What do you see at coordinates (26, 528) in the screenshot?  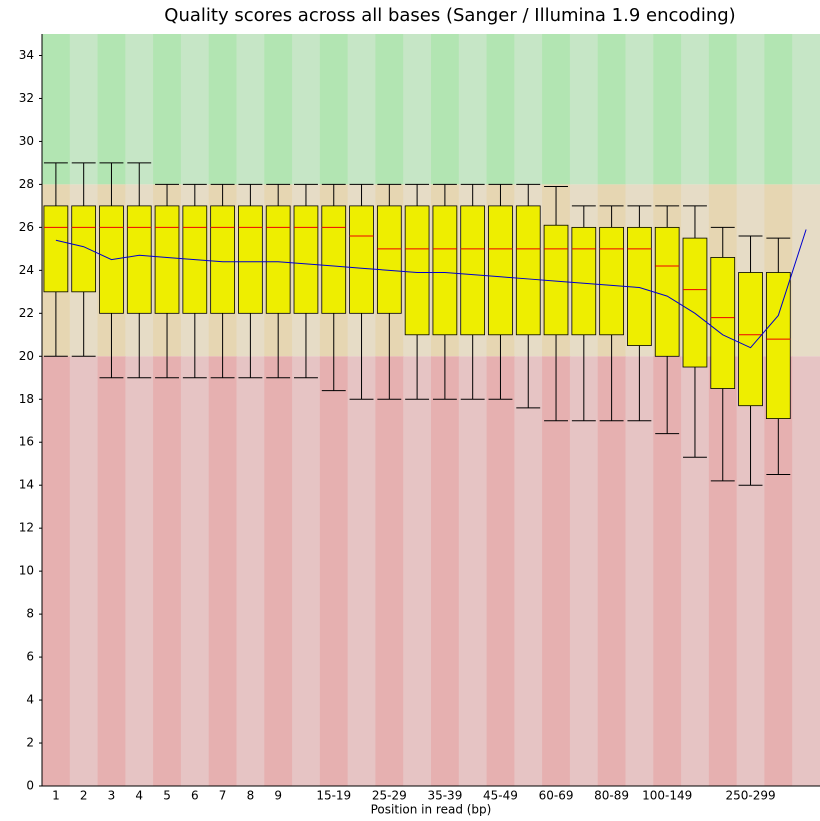 I see `y-tick-label: 12` at bounding box center [26, 528].